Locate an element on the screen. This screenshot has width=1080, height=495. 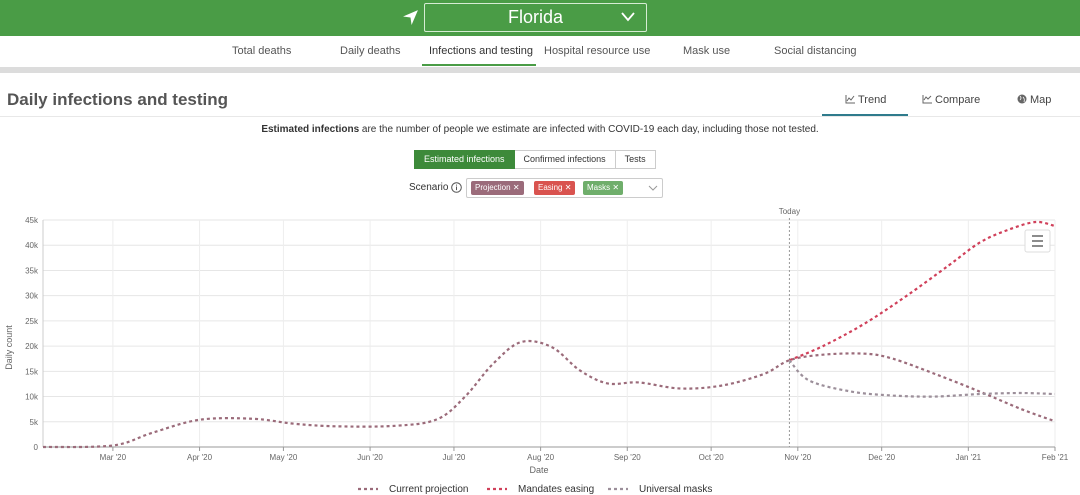
y-tick-label: 35k is located at coordinates (32, 270).